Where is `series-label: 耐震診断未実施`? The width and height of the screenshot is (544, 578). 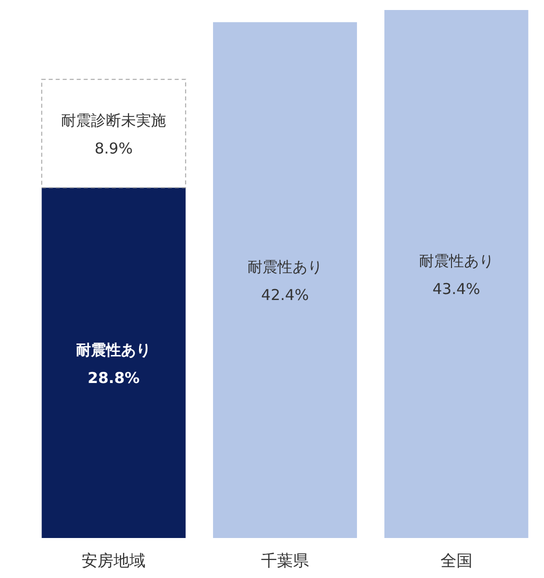
series-label: 耐震診断未実施 is located at coordinates (113, 120).